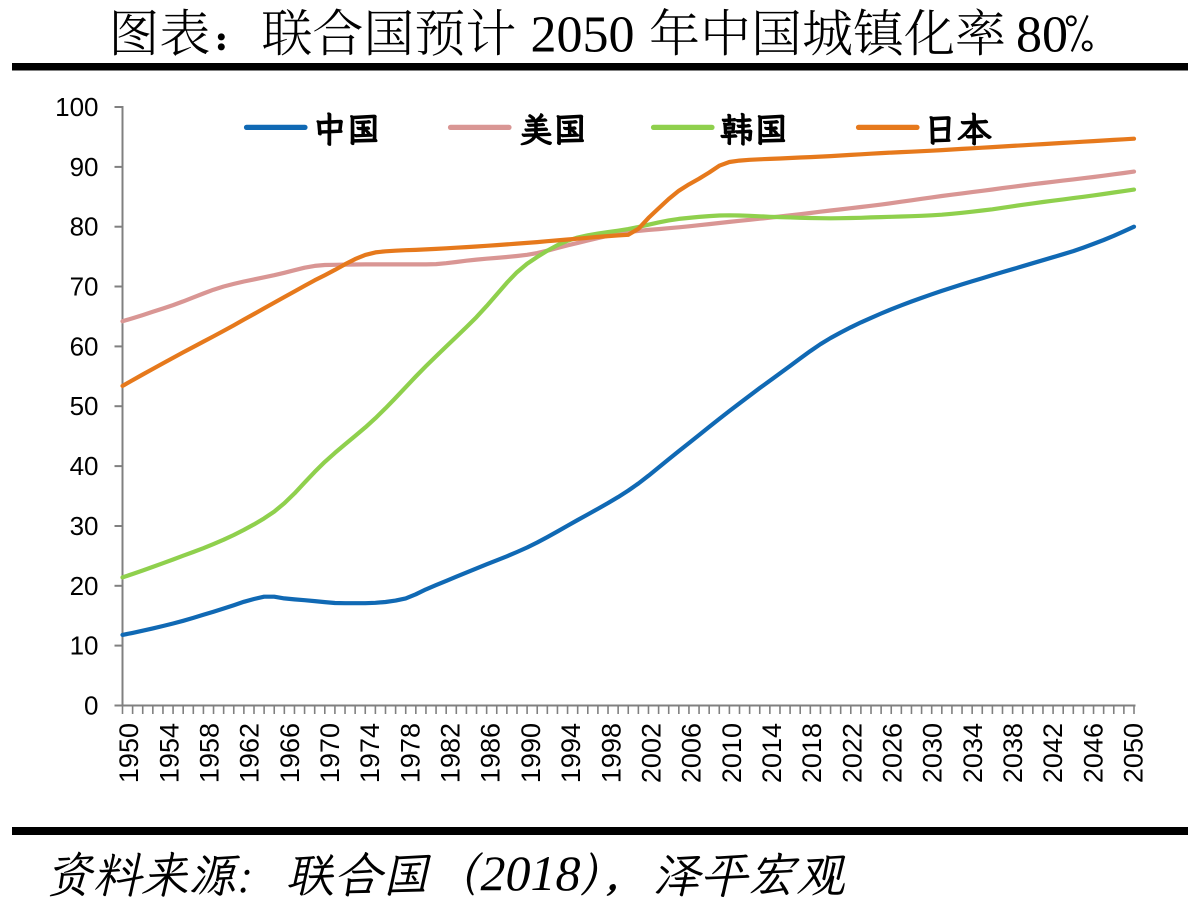 The image size is (1198, 911). I want to click on svg-text: 2034, so click(973, 753).